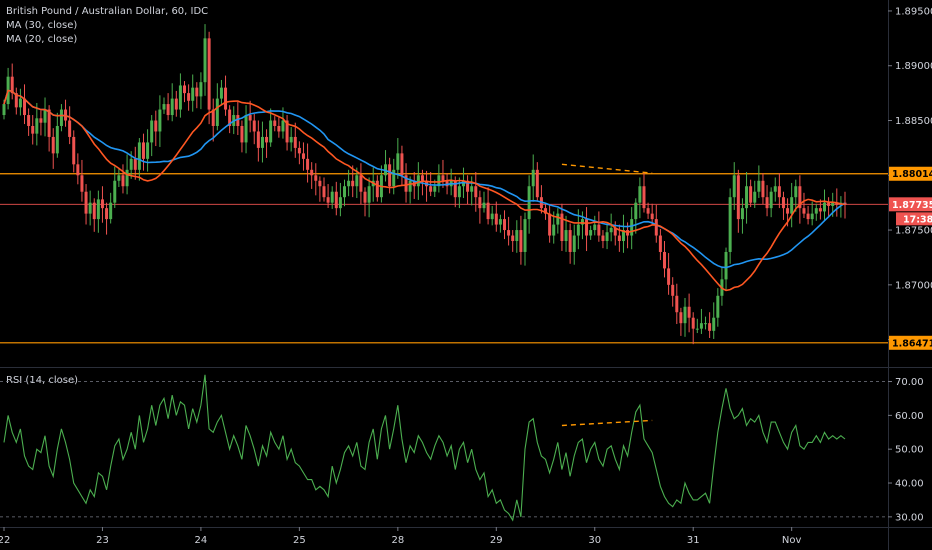 Image resolution: width=932 pixels, height=550 pixels. Describe the element at coordinates (913, 11) in the screenshot. I see `price-tick-label: 1.89500` at that location.